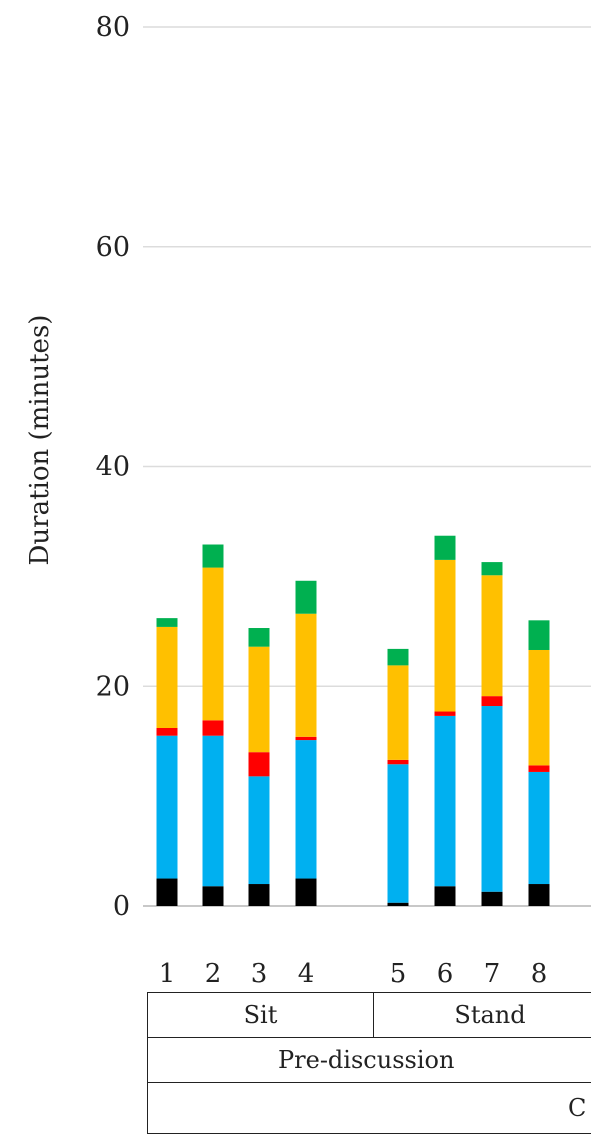  Describe the element at coordinates (167, 974) in the screenshot. I see `x-tick-label: 1` at that location.